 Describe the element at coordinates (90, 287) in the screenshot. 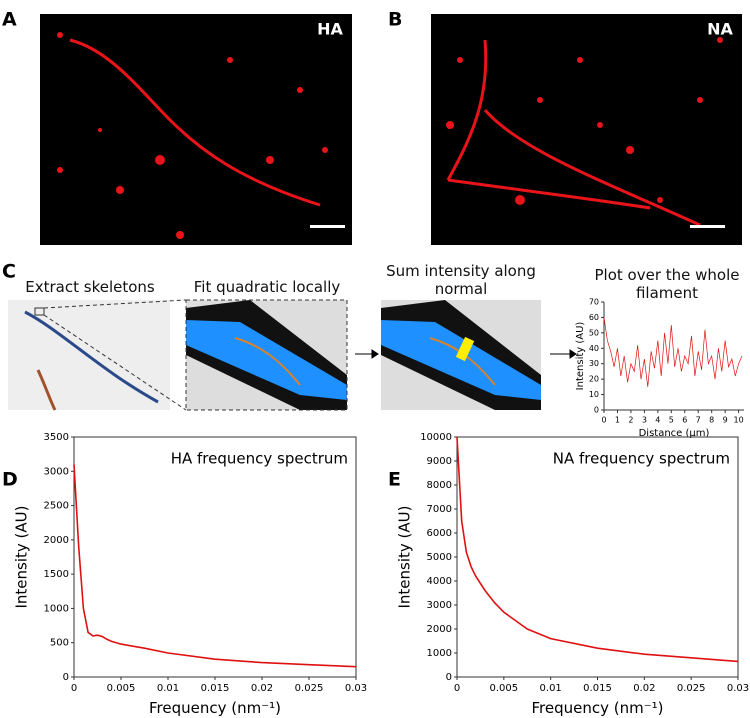

I see `step-caption: Extract skeletons` at that location.